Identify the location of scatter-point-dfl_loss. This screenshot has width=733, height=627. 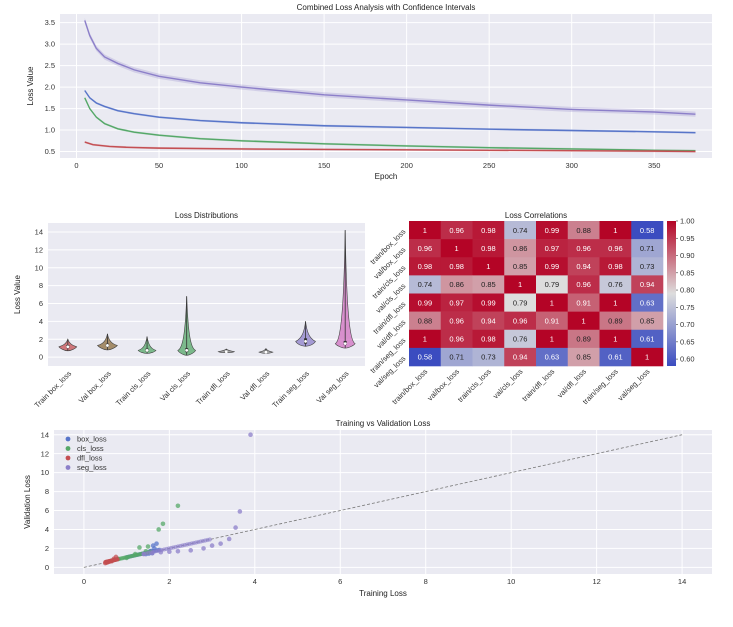
(117, 559).